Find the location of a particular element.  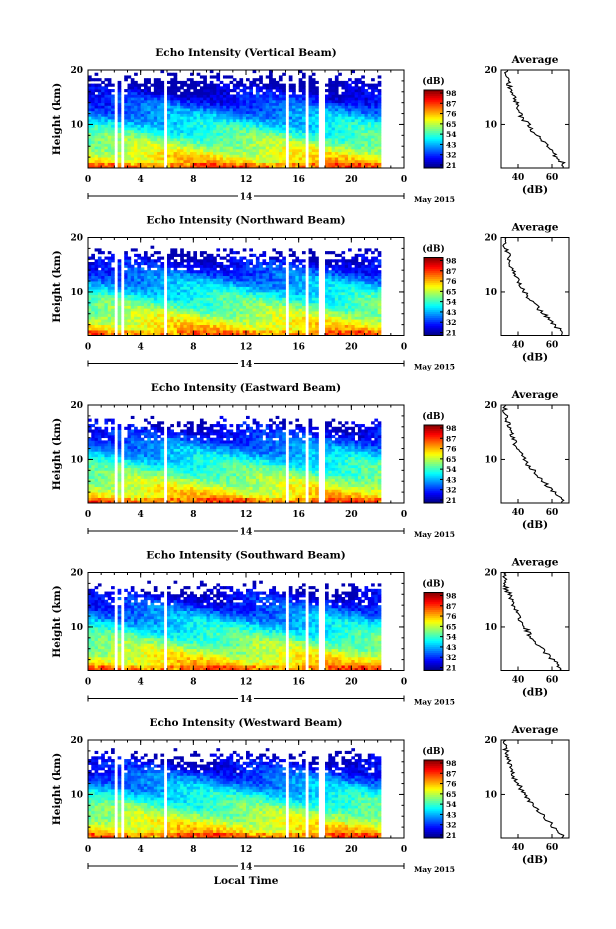

y-tick-label: 20 is located at coordinates (76, 574).